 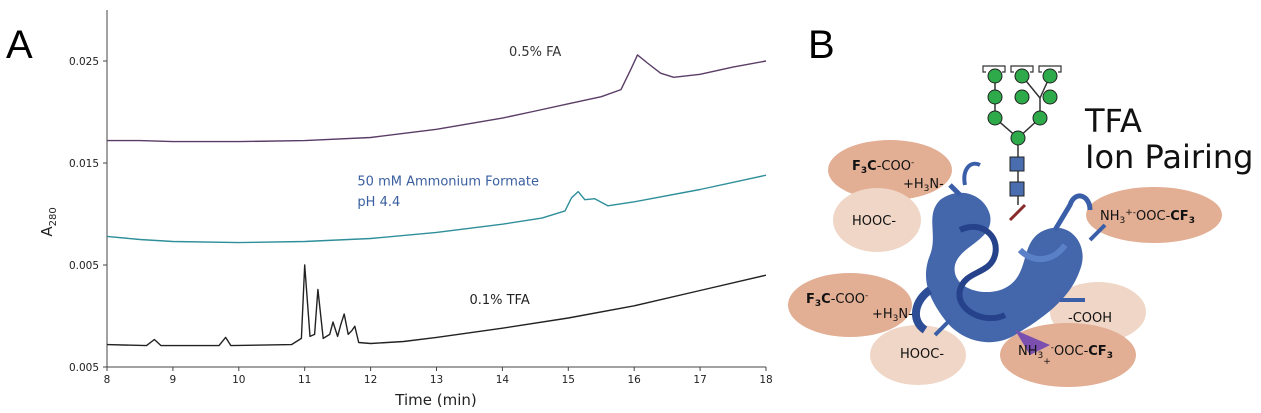 What do you see at coordinates (535, 52) in the screenshot?
I see `trace-label: 0.5% FA` at bounding box center [535, 52].